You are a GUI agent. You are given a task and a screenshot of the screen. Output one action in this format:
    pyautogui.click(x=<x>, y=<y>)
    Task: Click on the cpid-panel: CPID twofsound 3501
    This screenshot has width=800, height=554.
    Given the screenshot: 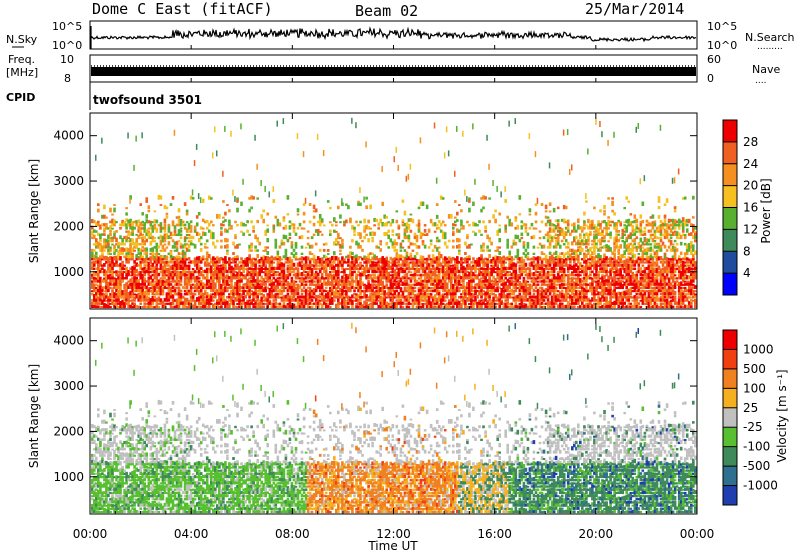 What is the action you would take?
    pyautogui.click(x=104, y=96)
    